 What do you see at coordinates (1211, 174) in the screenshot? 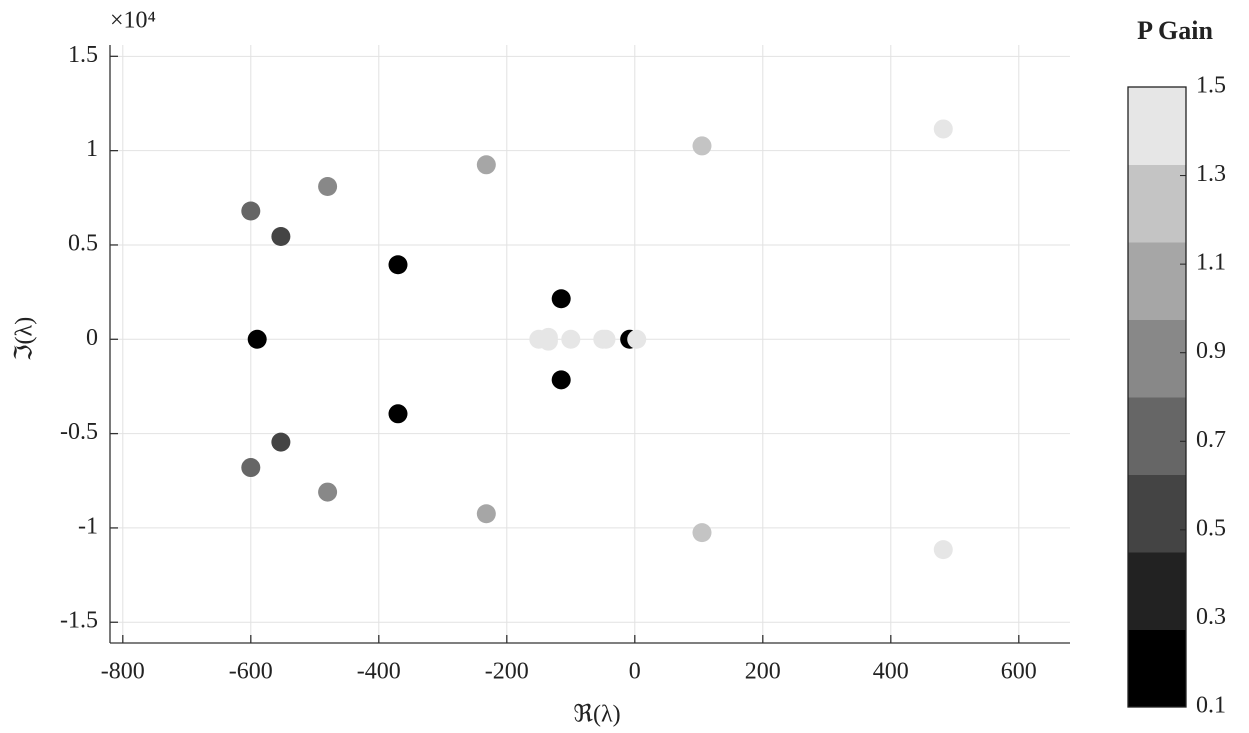
I see `colorbar-tick-label: 1.3` at bounding box center [1211, 174].